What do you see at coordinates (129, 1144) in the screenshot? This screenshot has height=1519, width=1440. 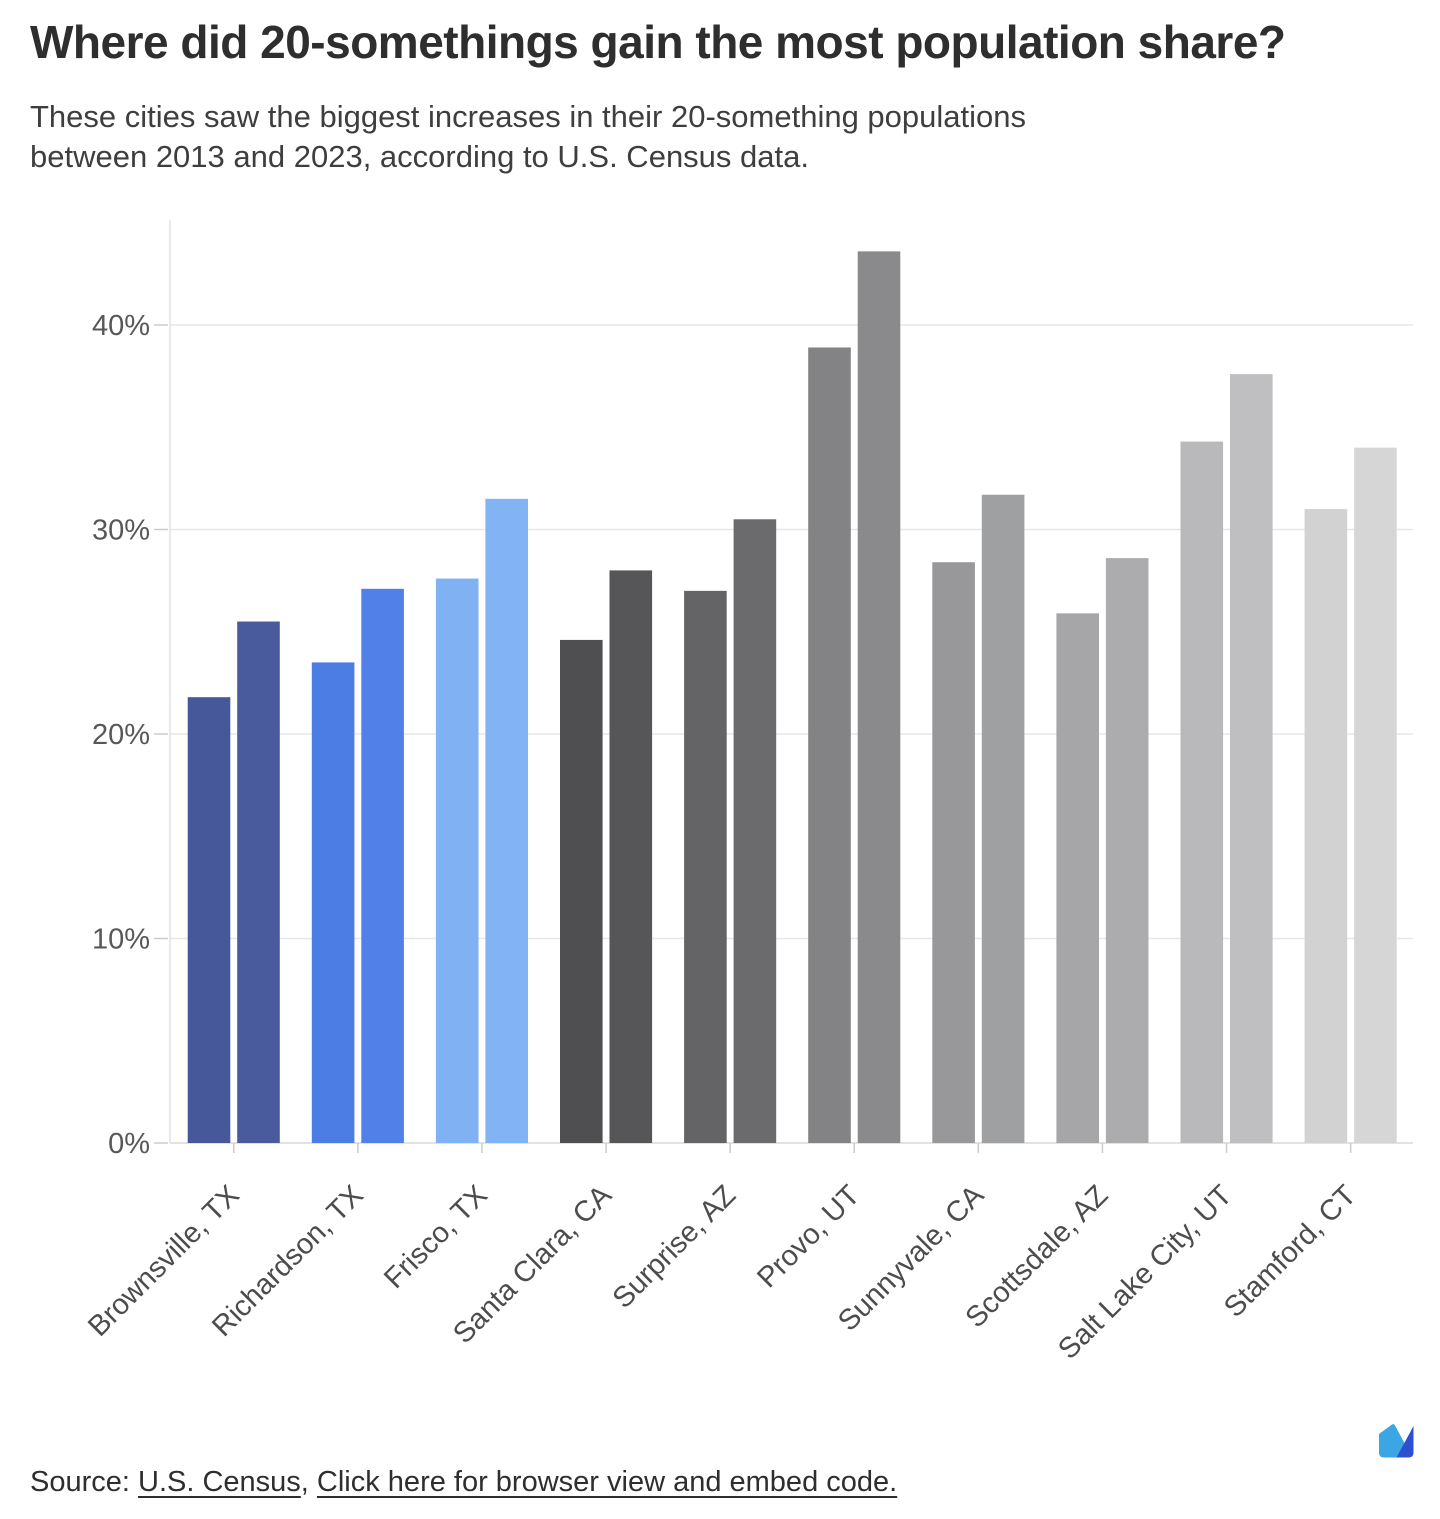 I see `y-axis-label-0%: 0%` at bounding box center [129, 1144].